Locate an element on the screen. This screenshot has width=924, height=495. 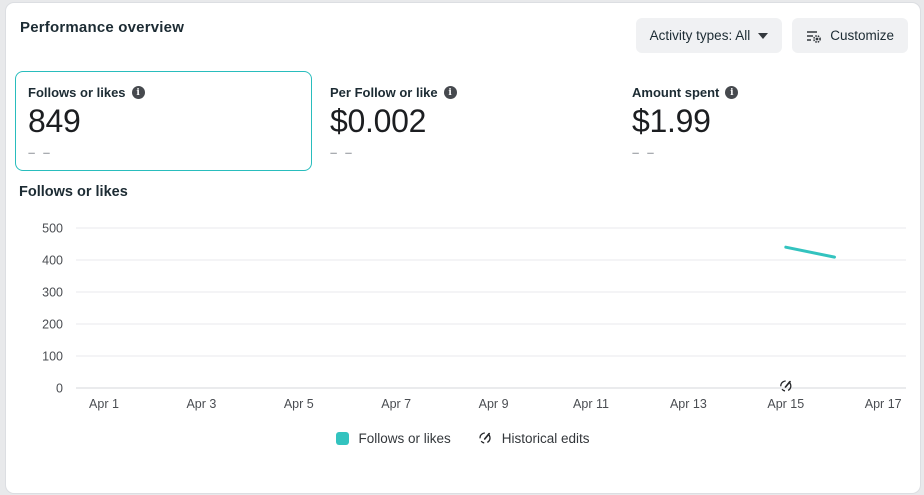
x-axis-label: Apr 13 is located at coordinates (688, 404).